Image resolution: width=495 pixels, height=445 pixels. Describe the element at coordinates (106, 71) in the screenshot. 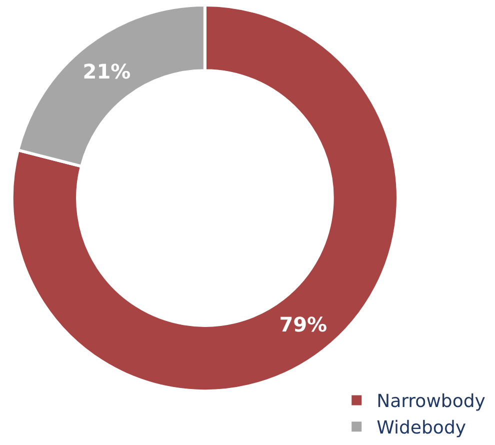

I see `data-label: 21%` at that location.